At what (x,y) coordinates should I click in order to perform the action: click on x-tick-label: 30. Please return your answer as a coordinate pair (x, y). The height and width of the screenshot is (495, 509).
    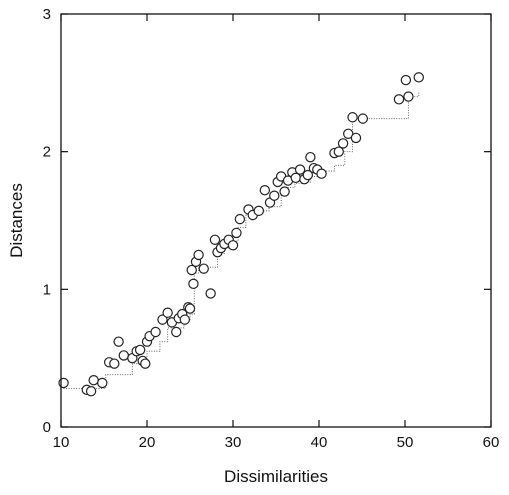
    Looking at the image, I should click on (233, 442).